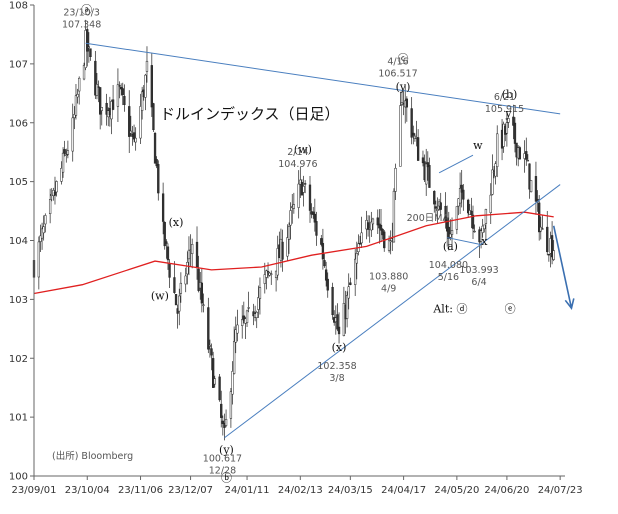  What do you see at coordinates (402, 58) in the screenshot?
I see `wave-label: ⓒ` at bounding box center [402, 58].